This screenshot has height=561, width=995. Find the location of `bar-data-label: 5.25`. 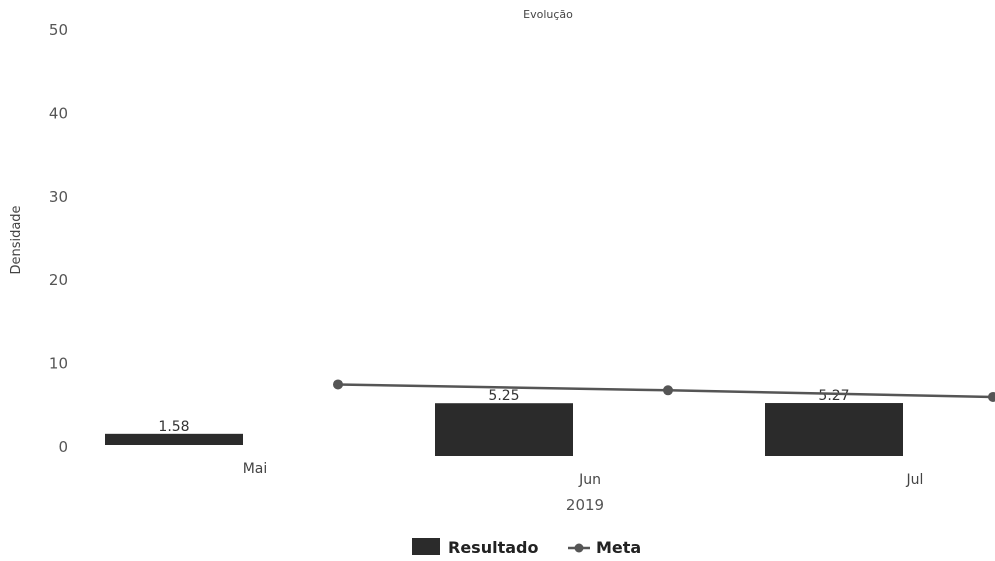

bar-data-label: 5.25 is located at coordinates (503, 396).